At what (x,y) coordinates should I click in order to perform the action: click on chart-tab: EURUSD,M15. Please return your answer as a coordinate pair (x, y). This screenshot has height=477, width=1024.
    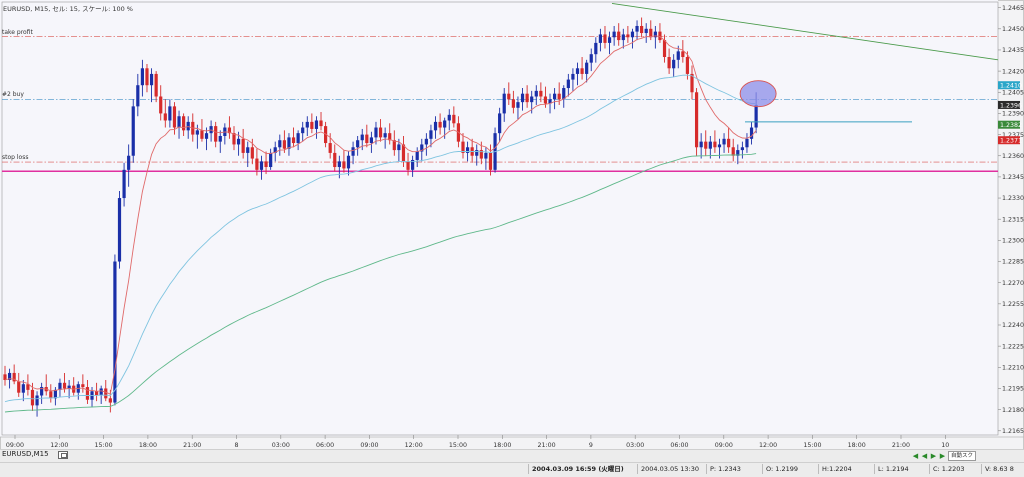
    Looking at the image, I should click on (25, 454).